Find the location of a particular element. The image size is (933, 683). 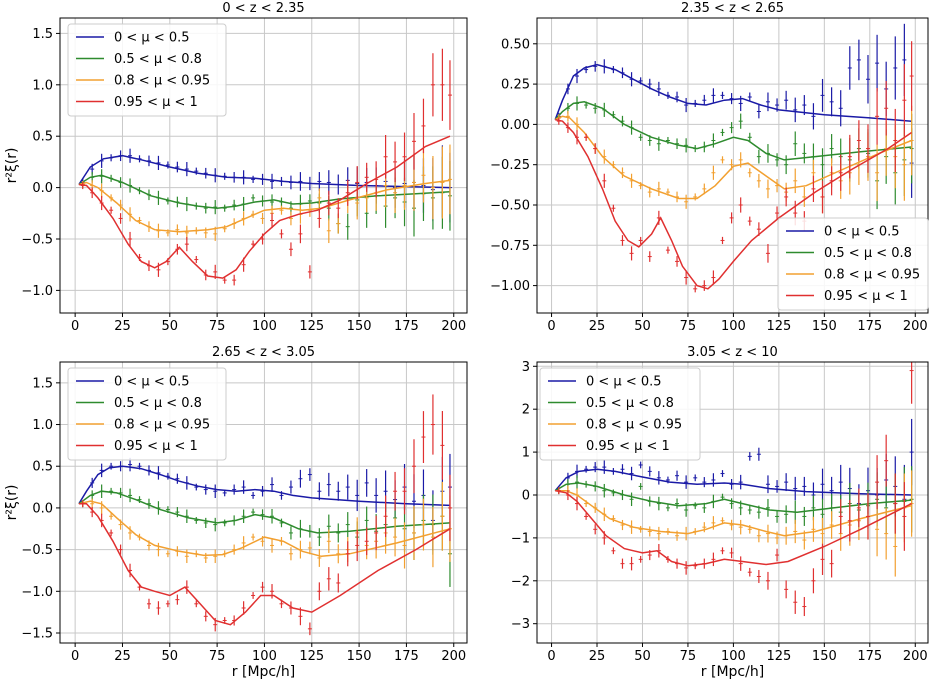

y-tick-label: −1.5 is located at coordinates (37, 633).